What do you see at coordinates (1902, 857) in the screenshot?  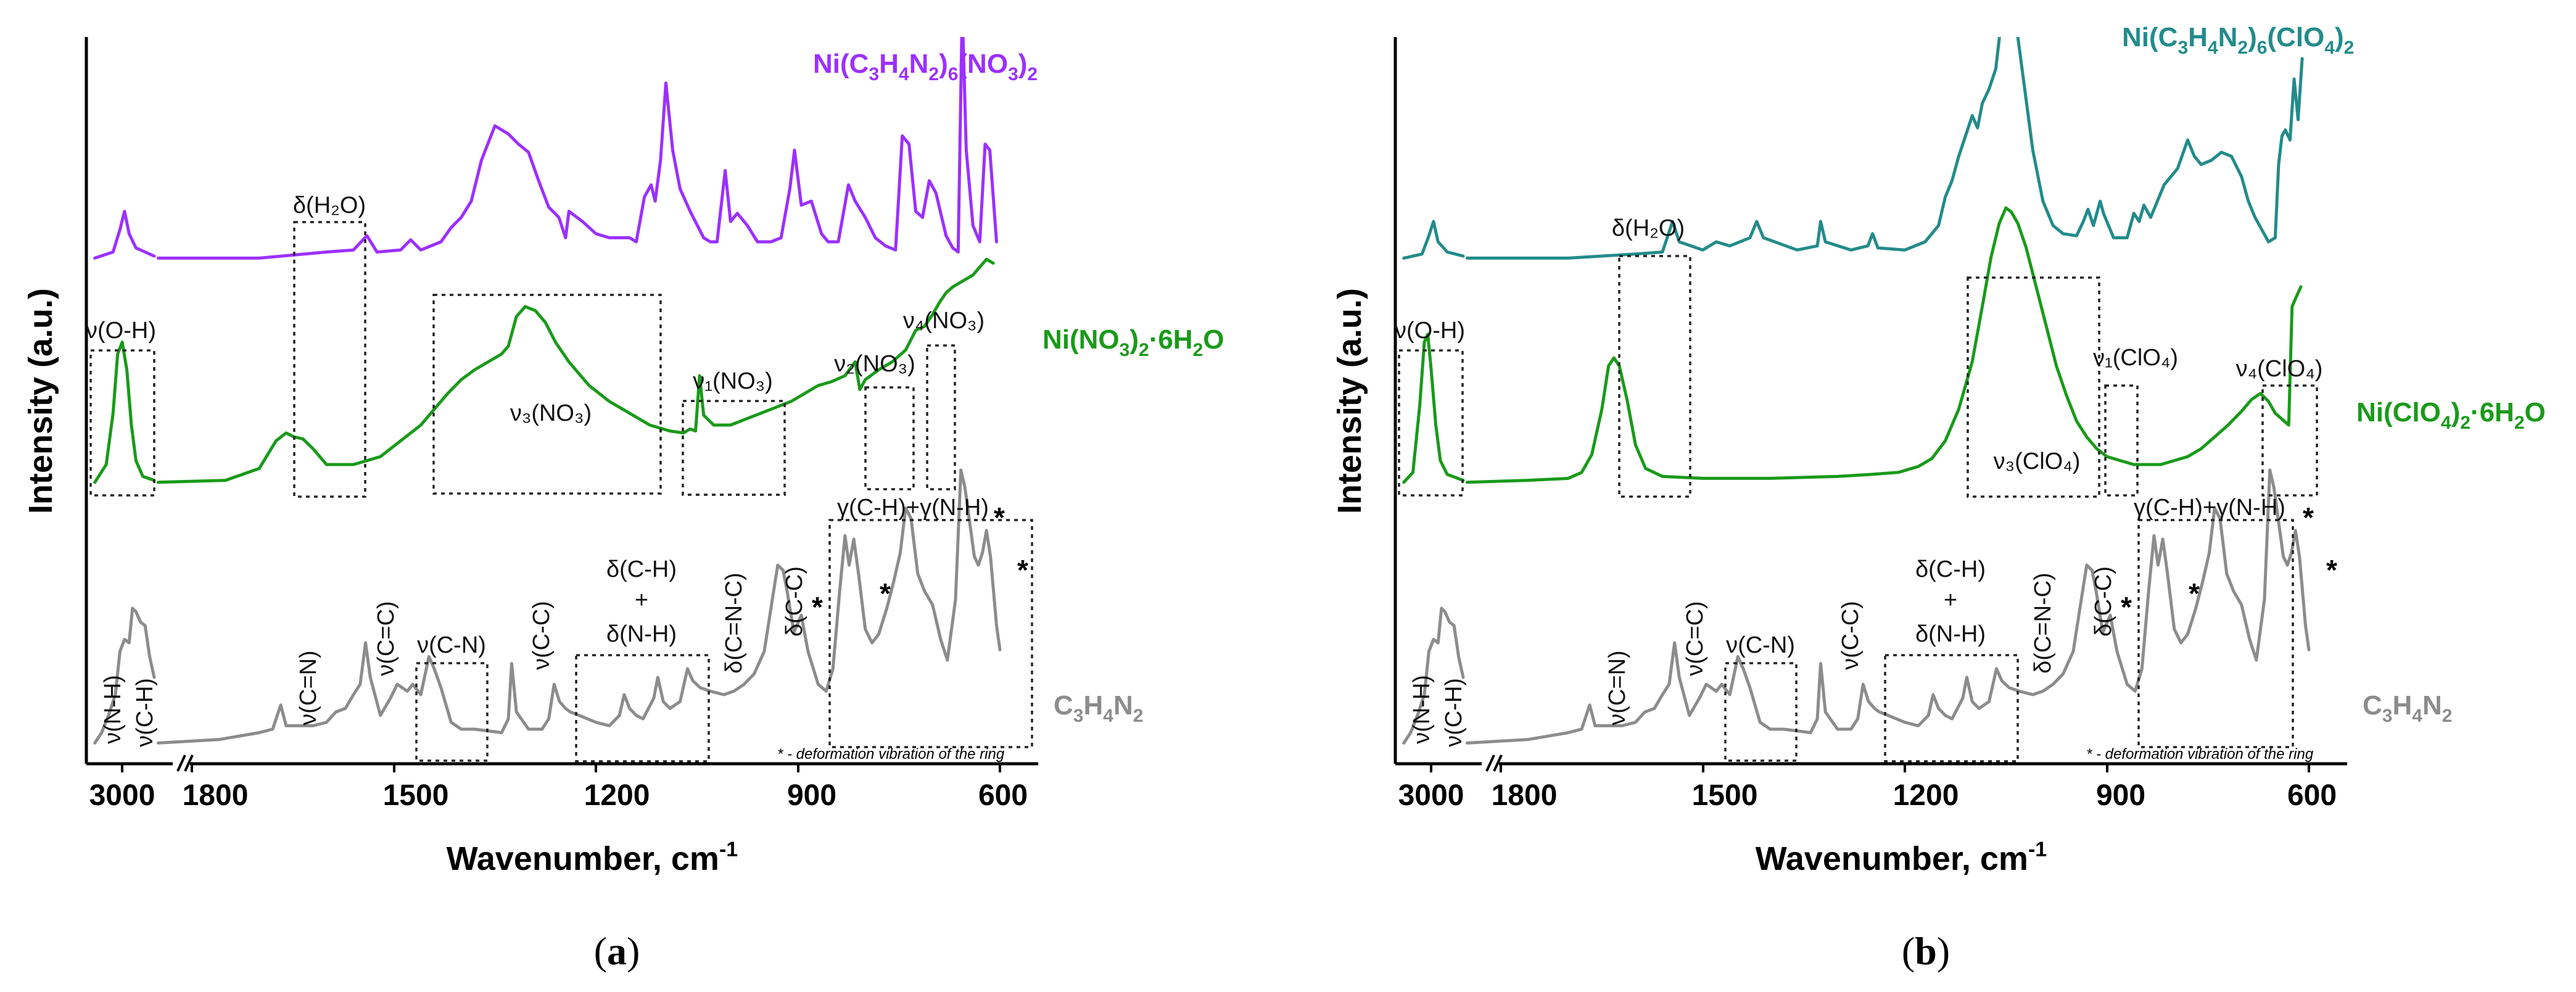 I see `panel-b-xlabel: Wavenumber, cm-1` at bounding box center [1902, 857].